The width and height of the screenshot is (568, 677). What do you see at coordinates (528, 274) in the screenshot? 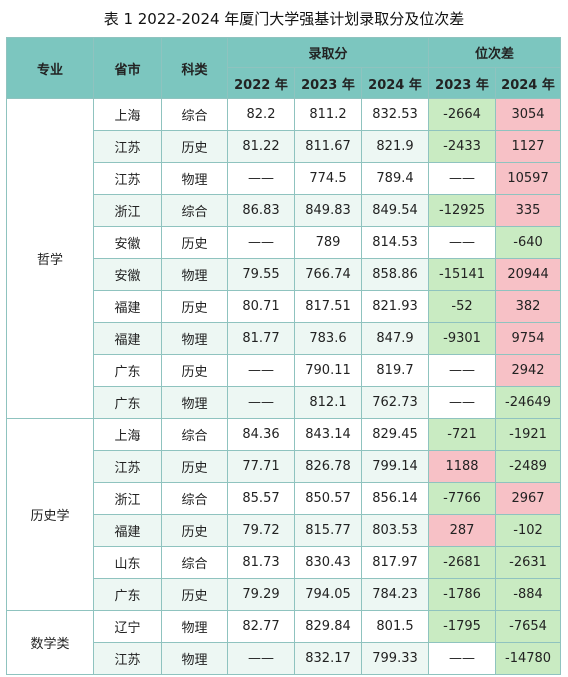
I see `rank-diff-2024-cell: 20944` at bounding box center [528, 274].